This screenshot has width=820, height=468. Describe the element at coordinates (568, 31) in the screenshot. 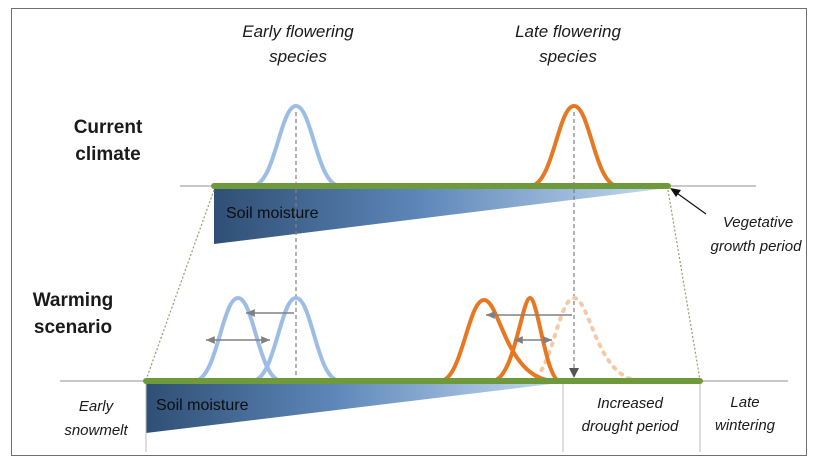

I see `late-species-label-line1: Late flowering` at that location.